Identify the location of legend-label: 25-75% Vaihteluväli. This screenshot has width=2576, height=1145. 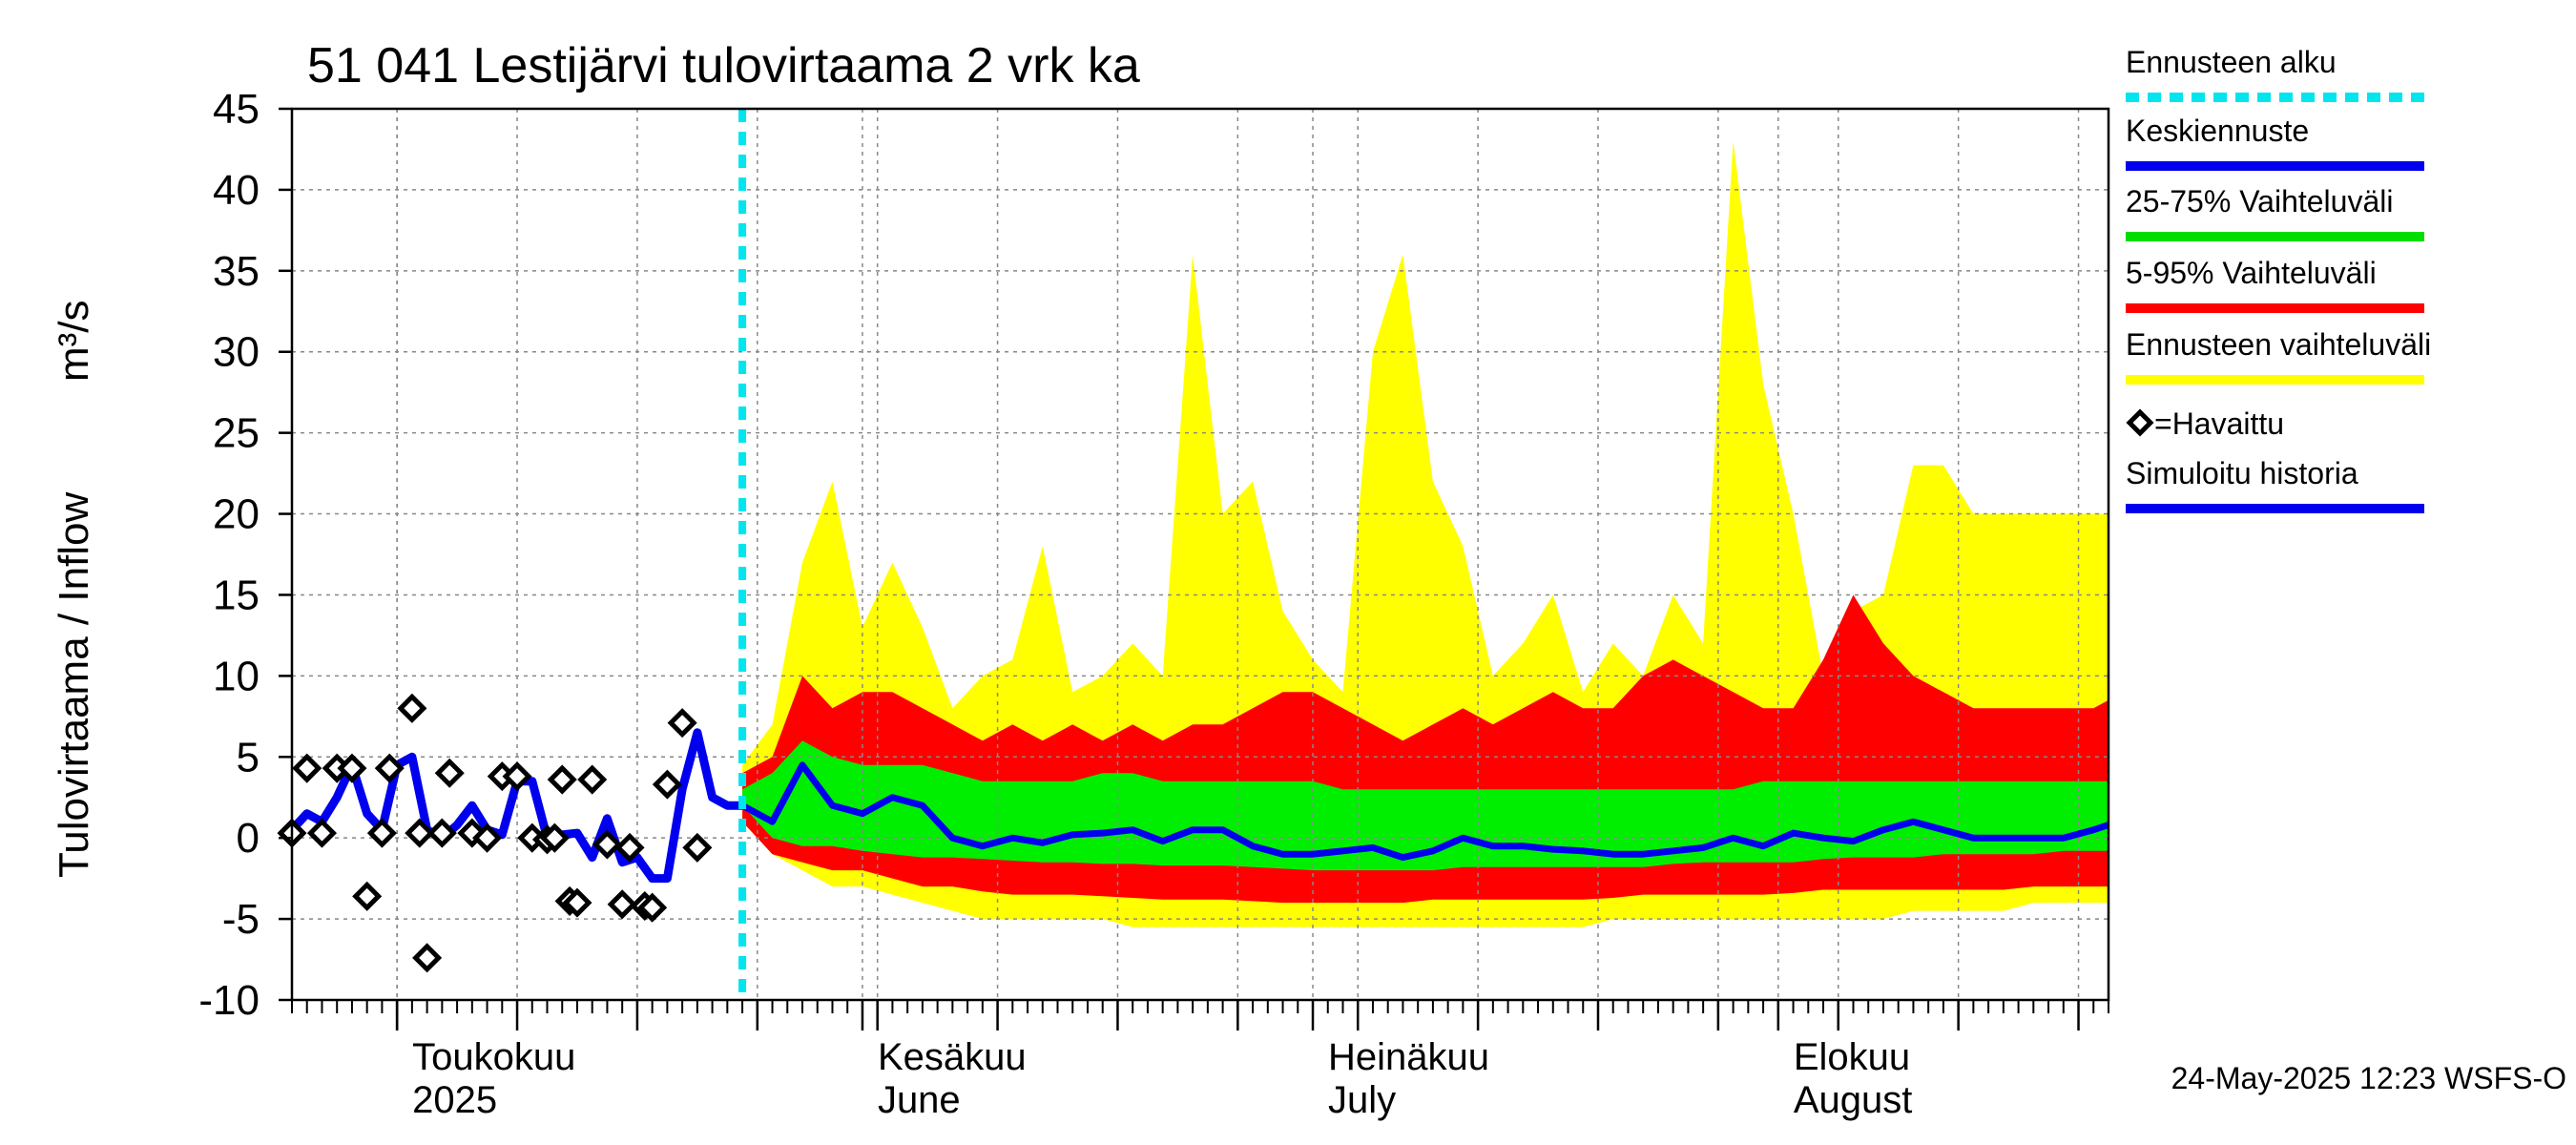
(2259, 201).